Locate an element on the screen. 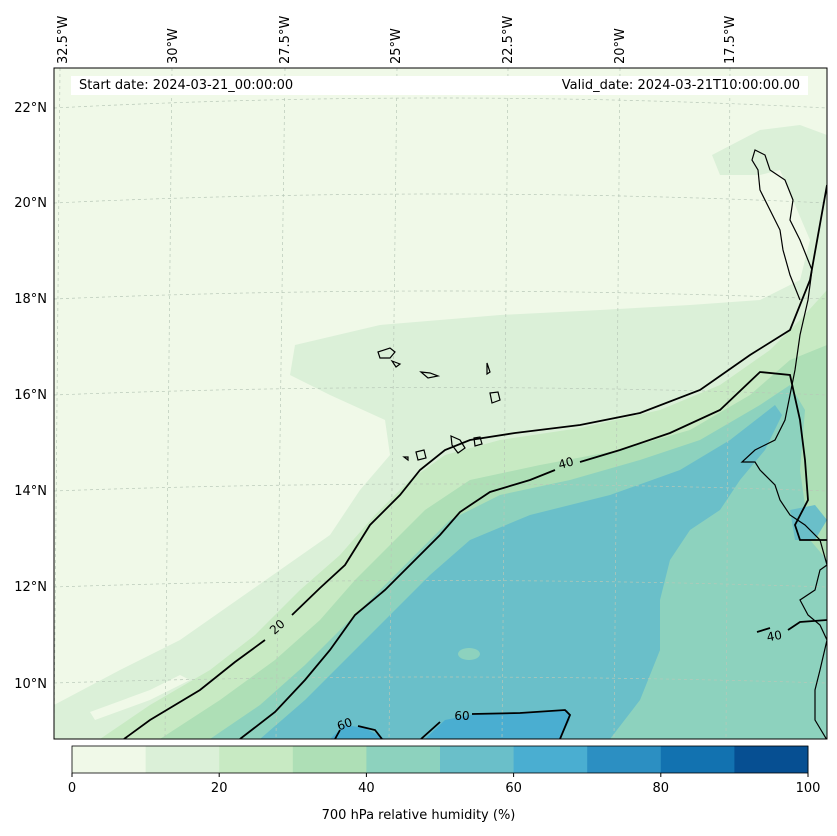 Image resolution: width=837 pixels, height=836 pixels. lat-label: 12°N is located at coordinates (30, 587).